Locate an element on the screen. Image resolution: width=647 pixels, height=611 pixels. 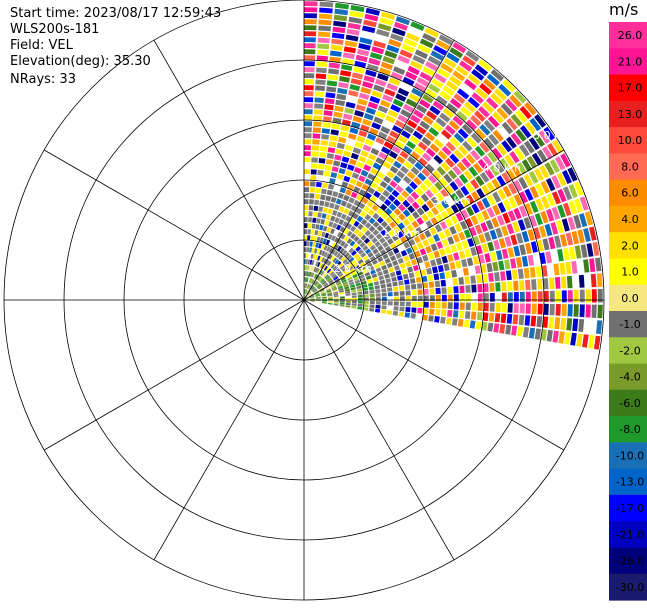
colorbar-tick-label: 26.0 is located at coordinates (630, 35).